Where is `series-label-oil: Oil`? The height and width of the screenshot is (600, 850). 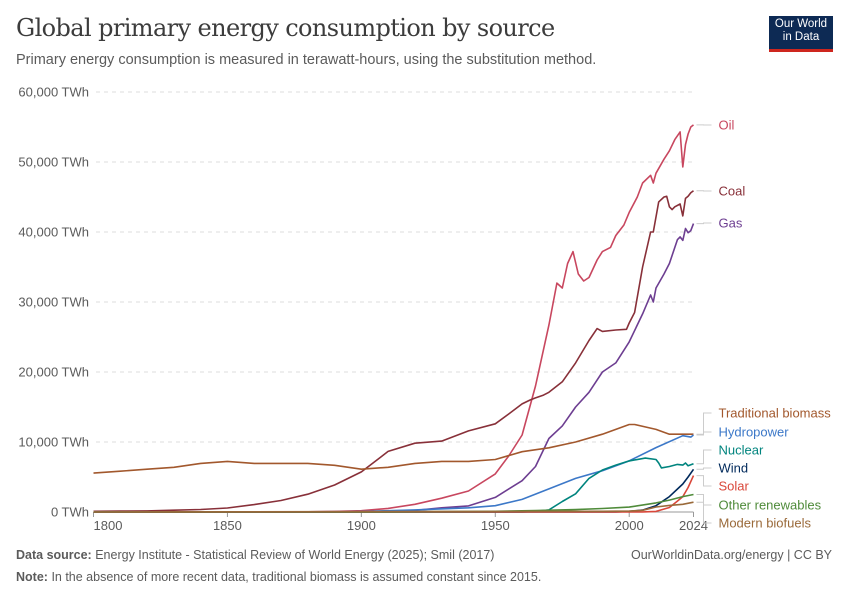 series-label-oil: Oil is located at coordinates (727, 125).